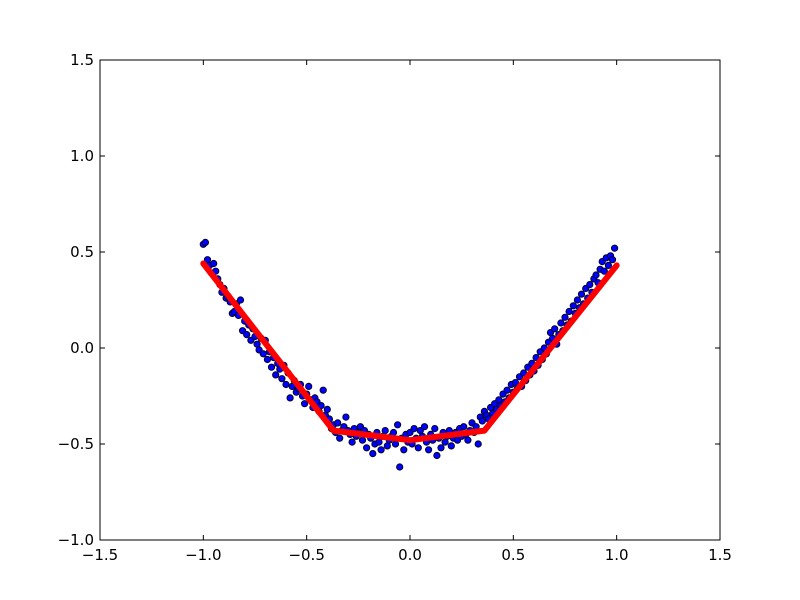  What do you see at coordinates (76, 540) in the screenshot?
I see `y-tick-label: −1.0` at bounding box center [76, 540].